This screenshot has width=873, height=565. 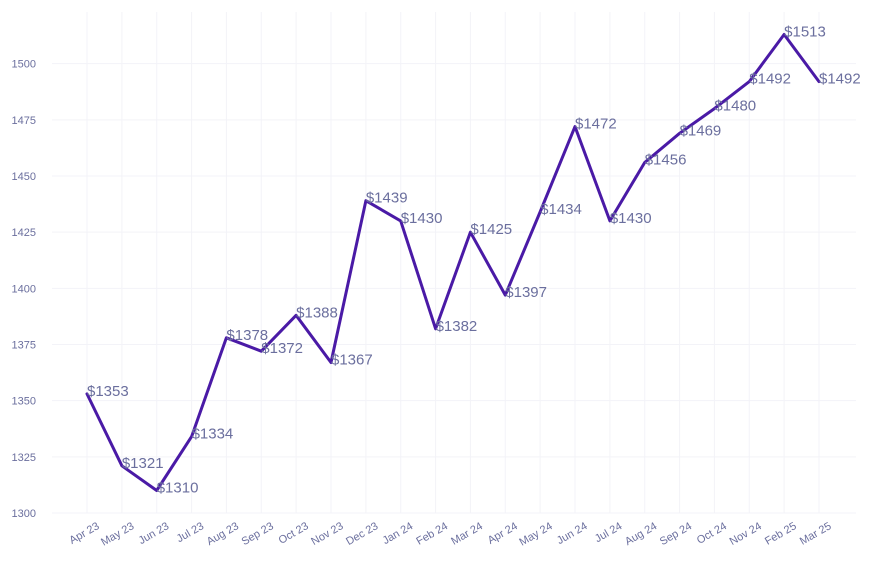 What do you see at coordinates (24, 65) in the screenshot?
I see `y-tick-label: 1500` at bounding box center [24, 65].